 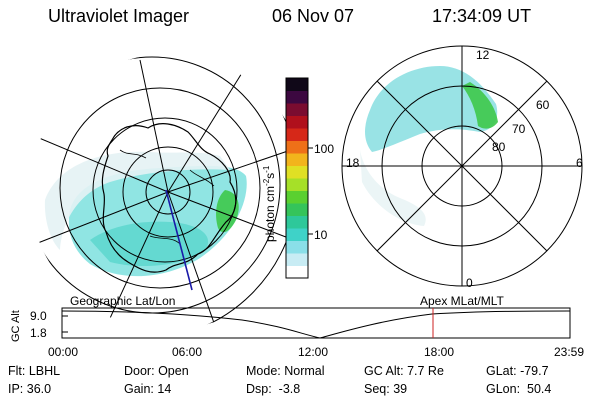 What do you see at coordinates (38, 333) in the screenshot?
I see `altitude-ytick-1-8: 1.8` at bounding box center [38, 333].